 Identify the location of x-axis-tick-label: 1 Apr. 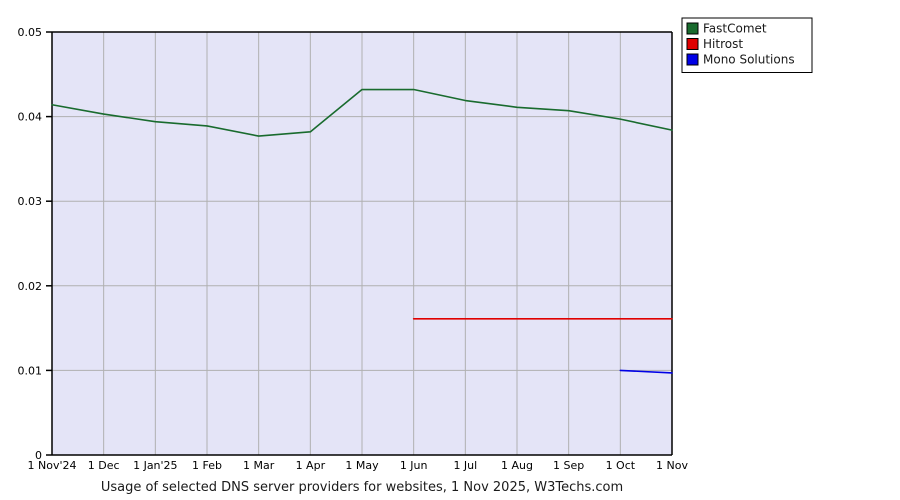
(311, 465).